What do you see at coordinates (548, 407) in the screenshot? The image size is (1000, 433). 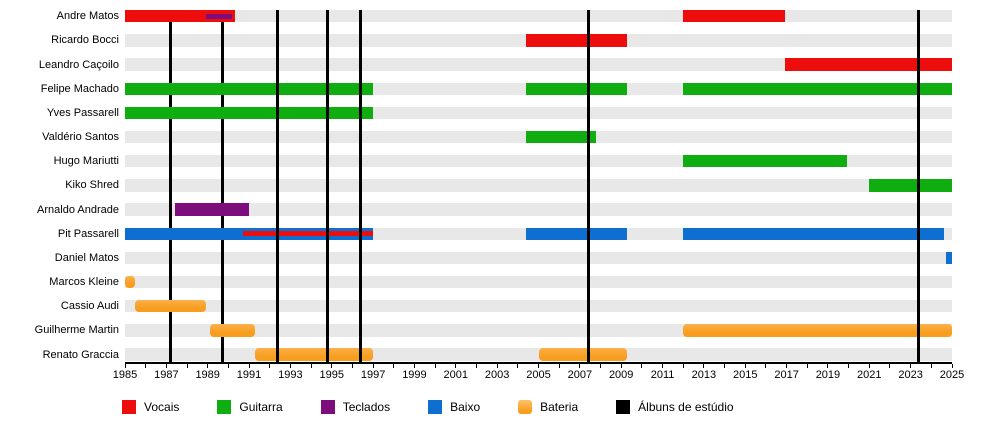 I see `legend-item: Bateria` at bounding box center [548, 407].